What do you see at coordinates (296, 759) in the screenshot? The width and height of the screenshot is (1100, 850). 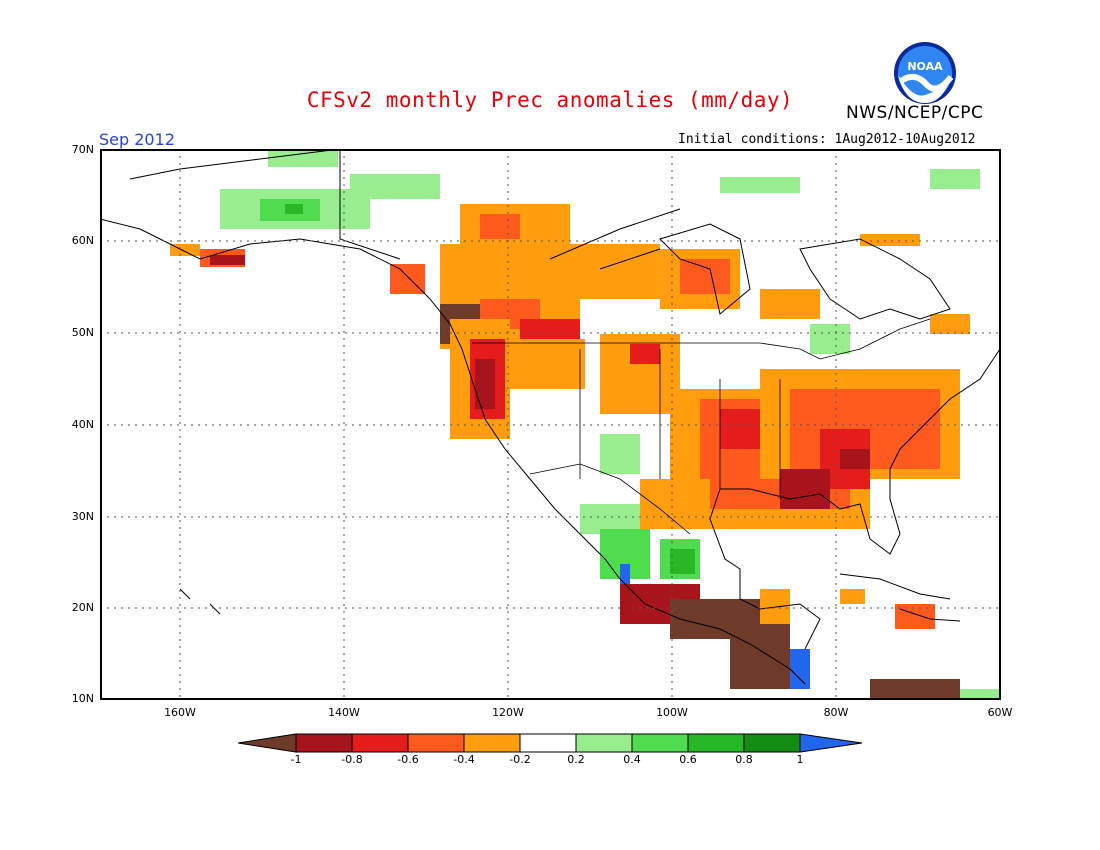 I see `colorbar-label: -1` at bounding box center [296, 759].